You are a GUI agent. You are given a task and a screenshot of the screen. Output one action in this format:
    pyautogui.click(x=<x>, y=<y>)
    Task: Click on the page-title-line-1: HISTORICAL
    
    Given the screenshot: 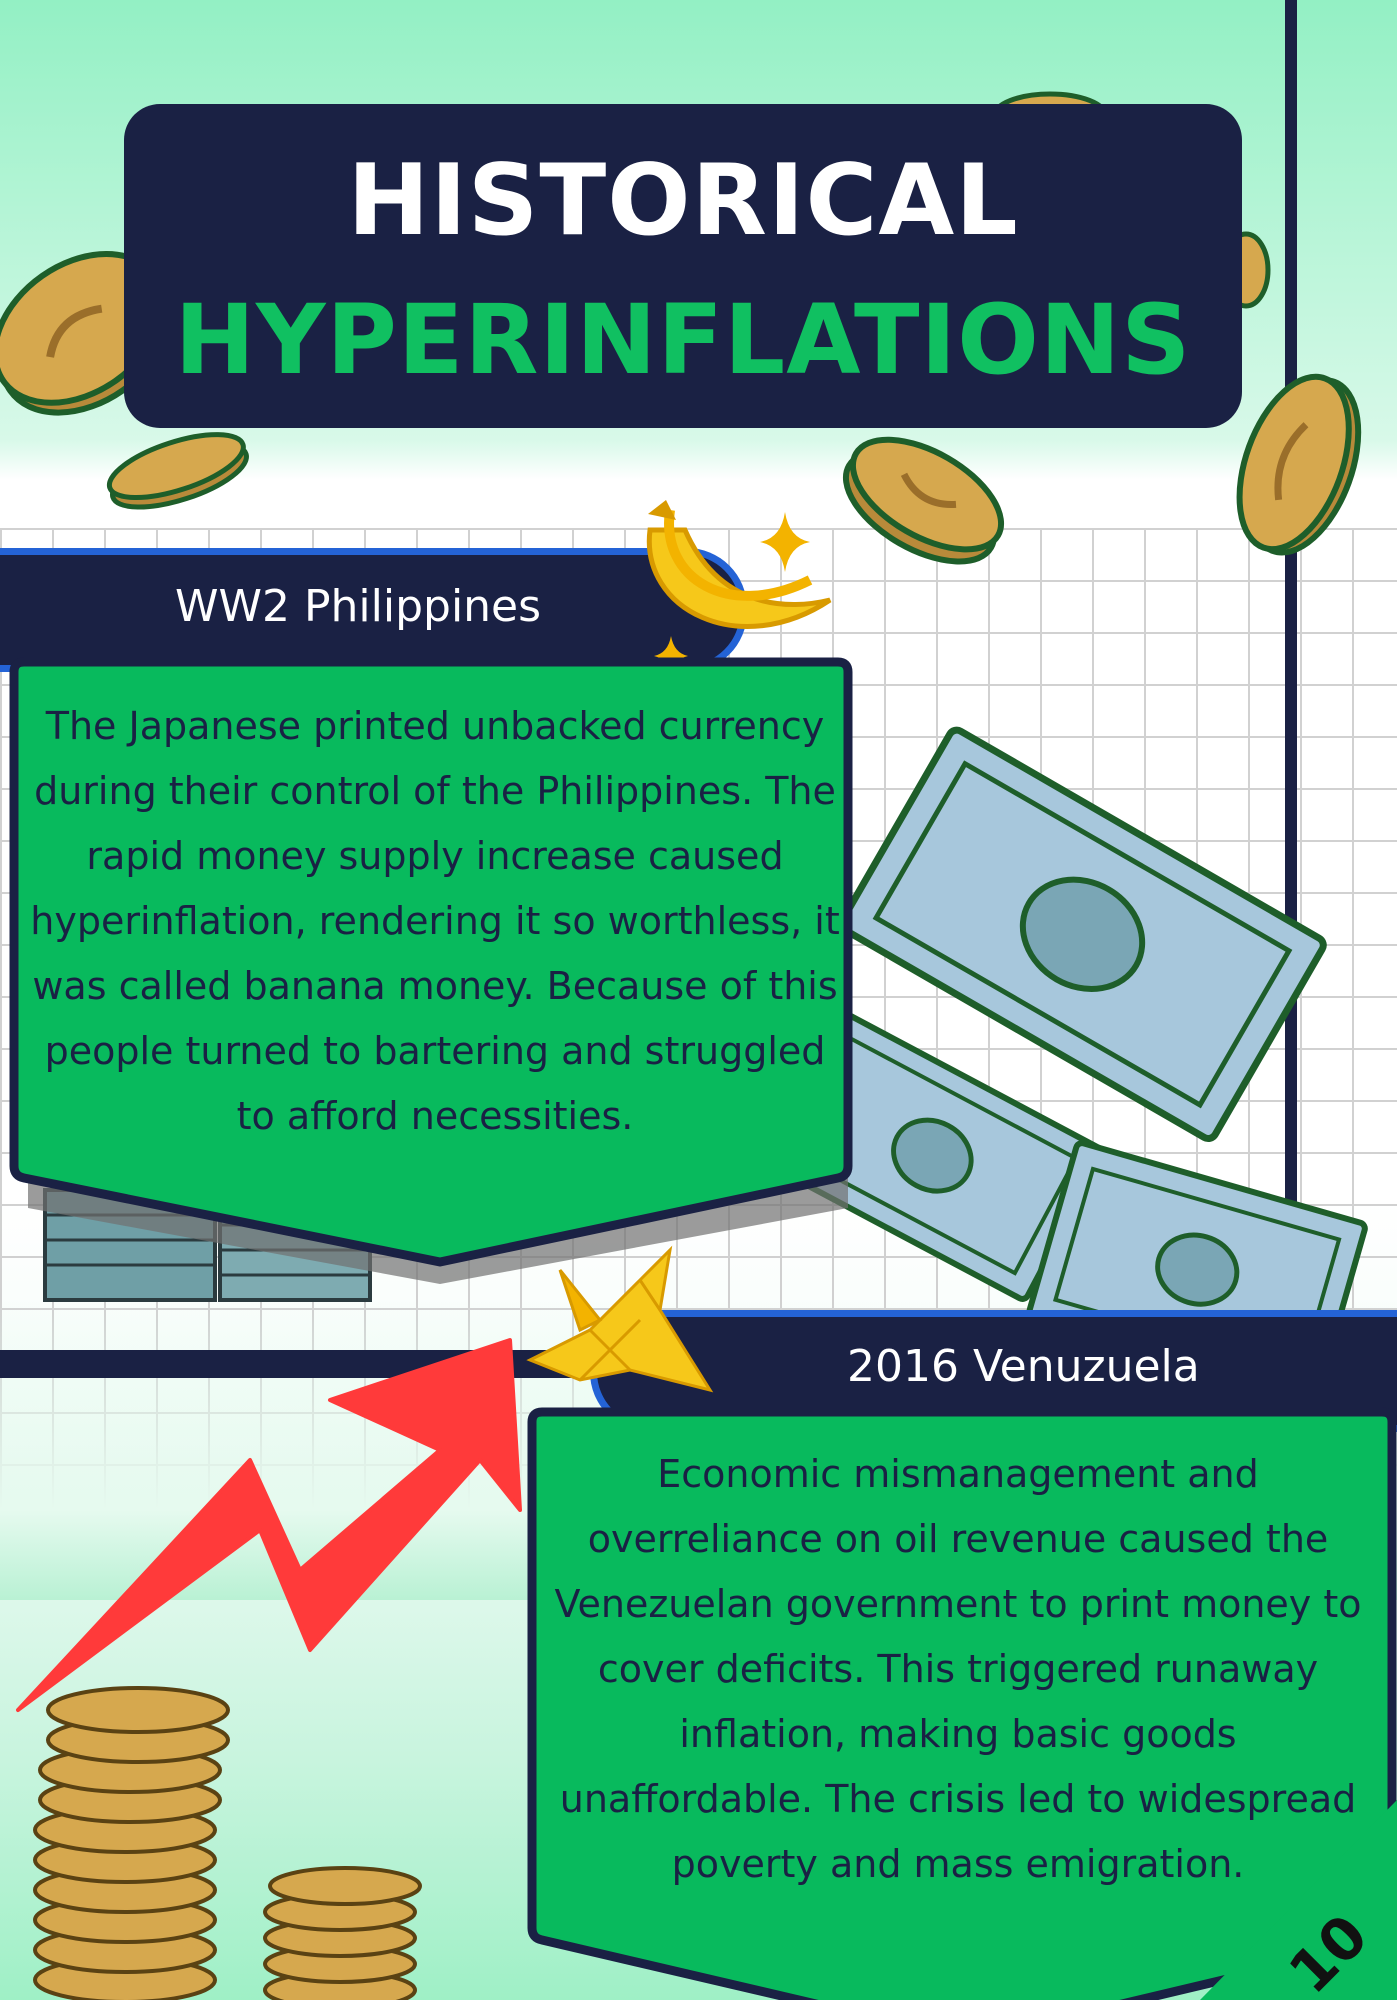 What is the action you would take?
    pyautogui.click(x=683, y=201)
    